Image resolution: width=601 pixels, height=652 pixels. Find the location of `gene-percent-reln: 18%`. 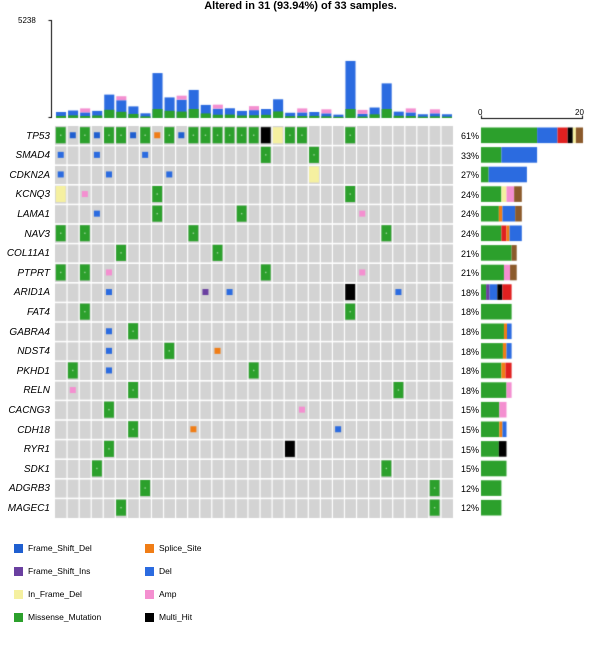

gene-percent-reln: 18% is located at coordinates (469, 390).